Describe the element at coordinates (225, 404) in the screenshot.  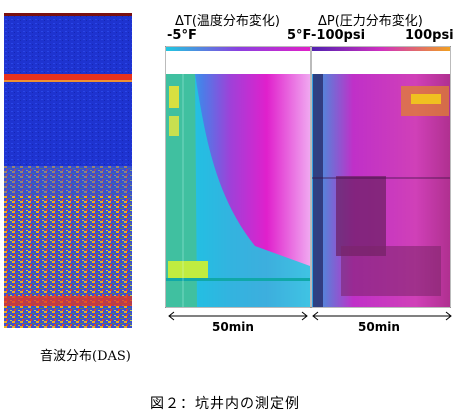
I see `figure-caption: 図２：坑井内の測定例` at that location.